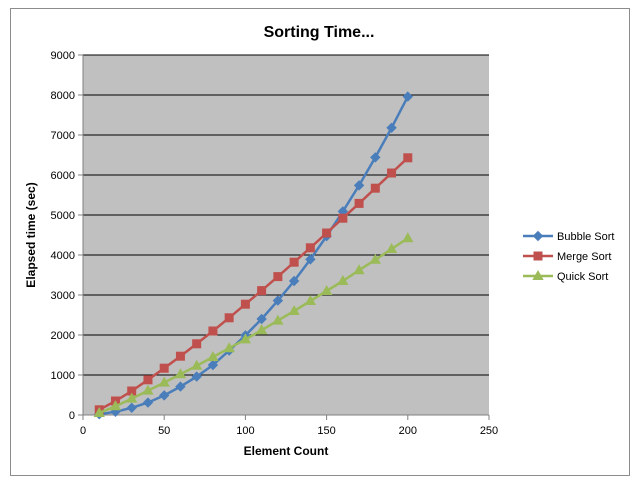  I want to click on y-tick-labels: 0 1000 2000 3000 4000 5000 6000 7000 8000 9000, so click(63, 236).